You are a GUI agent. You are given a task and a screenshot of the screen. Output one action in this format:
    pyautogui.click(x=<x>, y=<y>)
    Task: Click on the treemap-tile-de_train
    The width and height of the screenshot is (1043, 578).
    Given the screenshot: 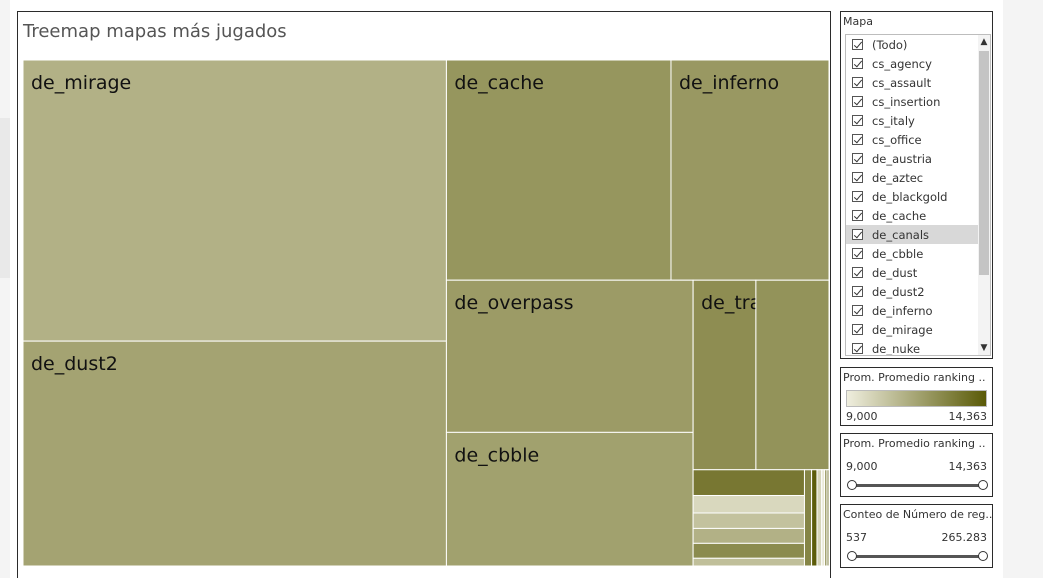 What is the action you would take?
    pyautogui.click(x=724, y=375)
    